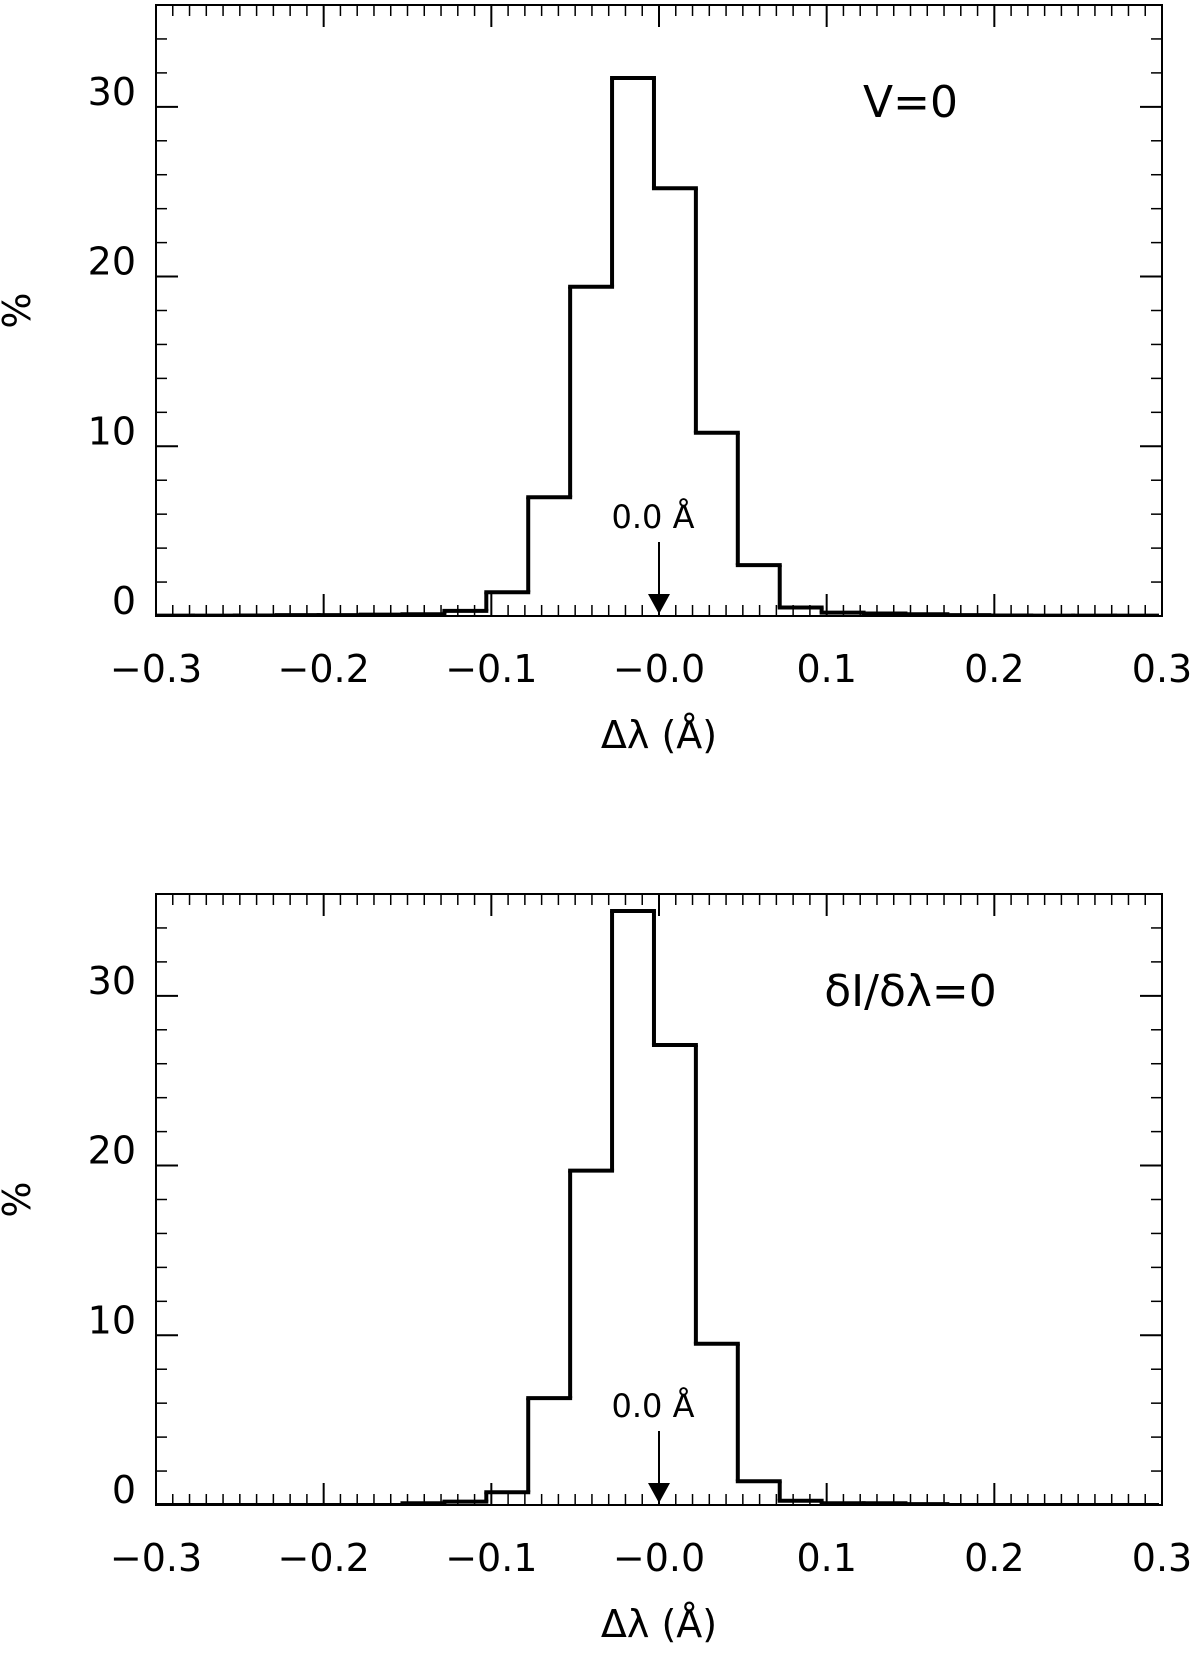  I want to click on annotation: δI/δλ=0, so click(910, 991).